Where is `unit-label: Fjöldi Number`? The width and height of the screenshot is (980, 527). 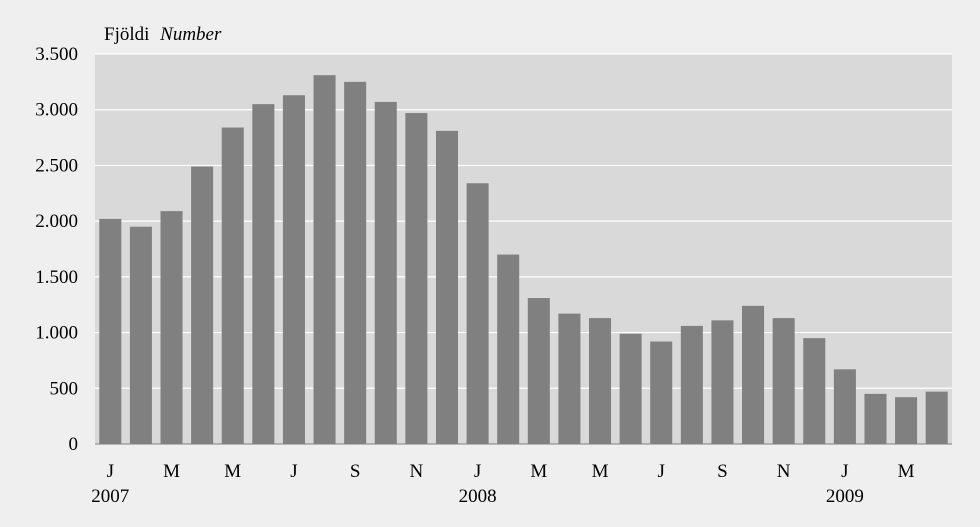
unit-label: Fjöldi Number is located at coordinates (163, 34).